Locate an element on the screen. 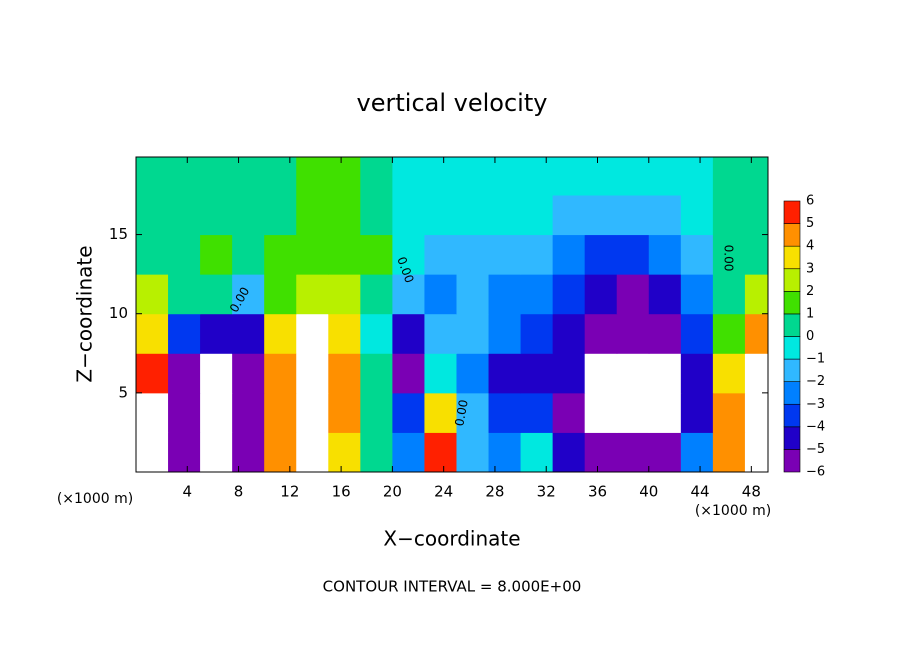 Image resolution: width=904 pixels, height=658 pixels. chart-title: vertical velocity is located at coordinates (452, 103).